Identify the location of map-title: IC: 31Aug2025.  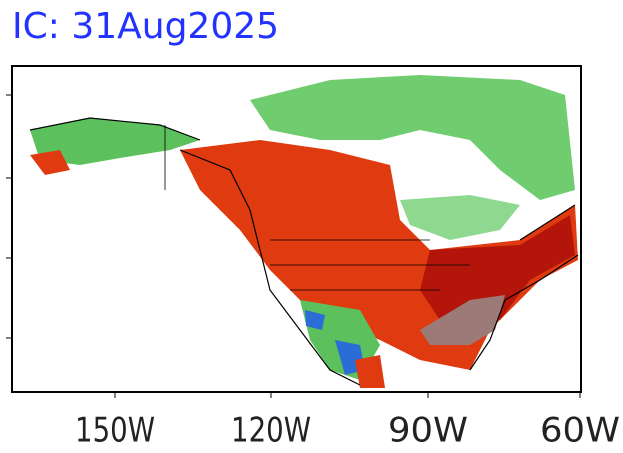
(145, 26).